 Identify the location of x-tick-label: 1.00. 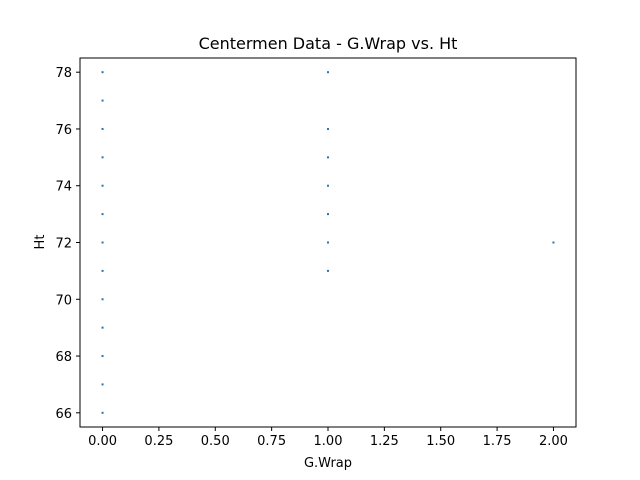
(328, 441).